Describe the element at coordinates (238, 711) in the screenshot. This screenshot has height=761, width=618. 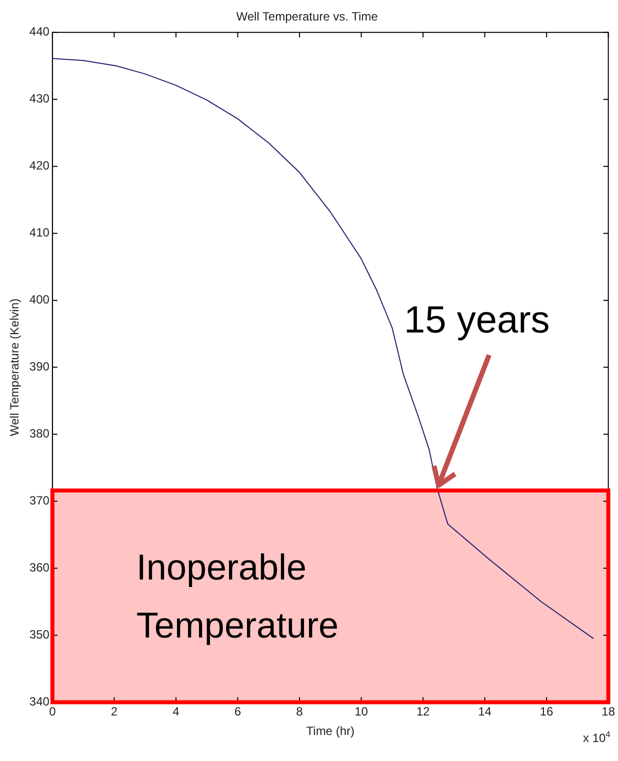
I see `x-tick-label: 6` at that location.